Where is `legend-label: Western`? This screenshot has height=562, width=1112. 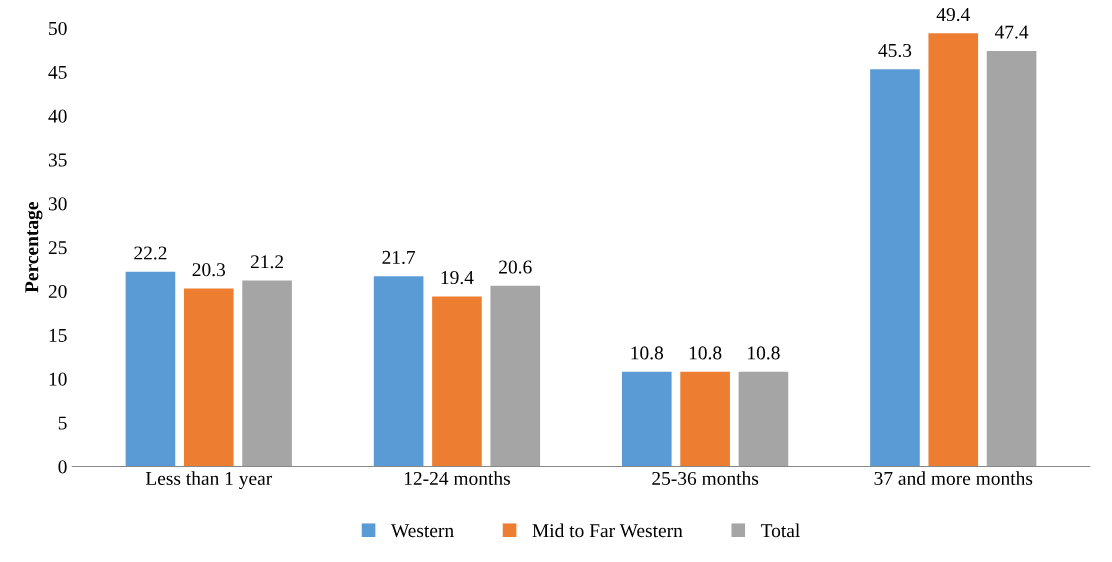 legend-label: Western is located at coordinates (422, 531).